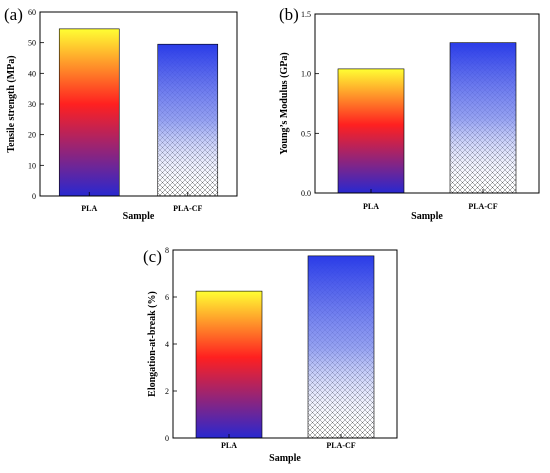 The width and height of the screenshot is (550, 473). Describe the element at coordinates (152, 344) in the screenshot. I see `y-axis-title: Elongation-at-break (%)` at that location.